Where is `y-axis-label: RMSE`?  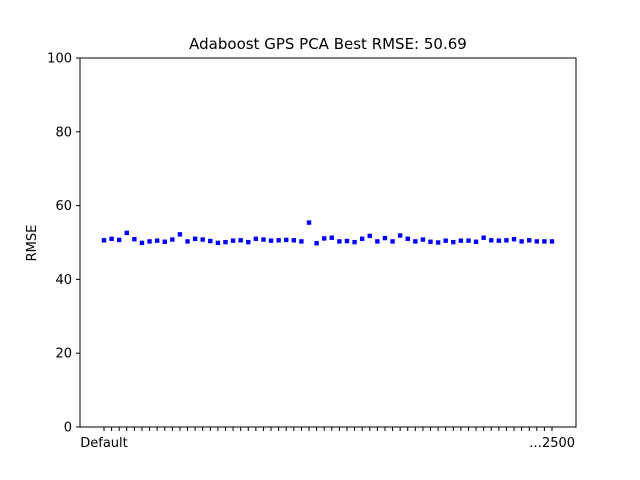
y-axis-label: RMSE is located at coordinates (32, 243).